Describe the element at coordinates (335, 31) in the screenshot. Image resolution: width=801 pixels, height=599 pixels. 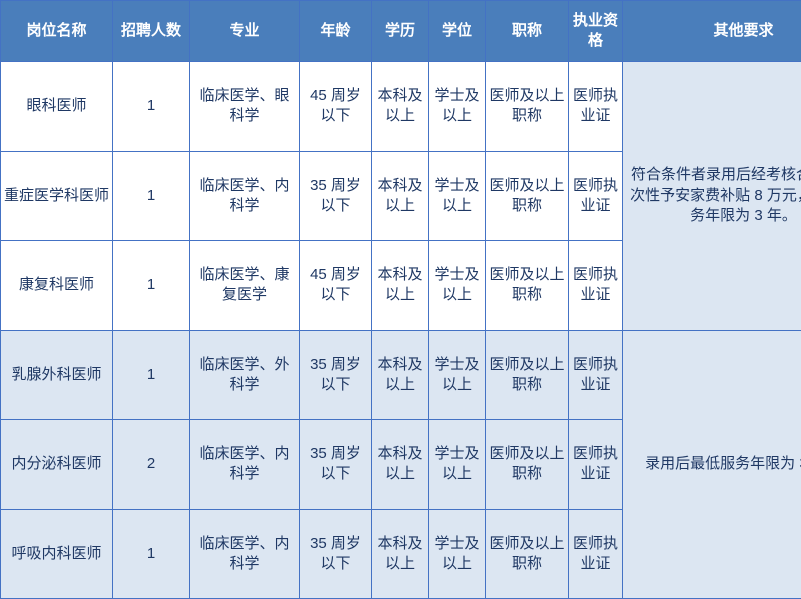
I see `header-age: 年龄` at that location.